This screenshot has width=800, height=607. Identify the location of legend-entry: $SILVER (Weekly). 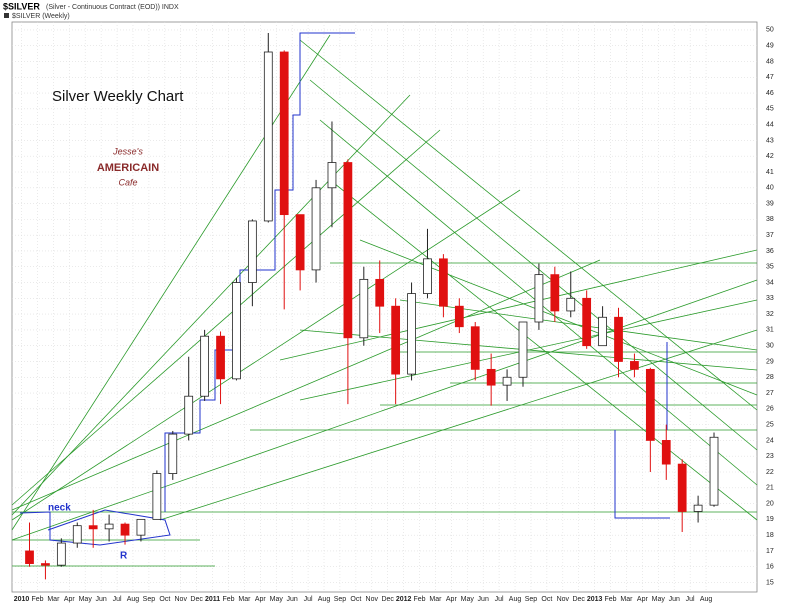
(41, 16).